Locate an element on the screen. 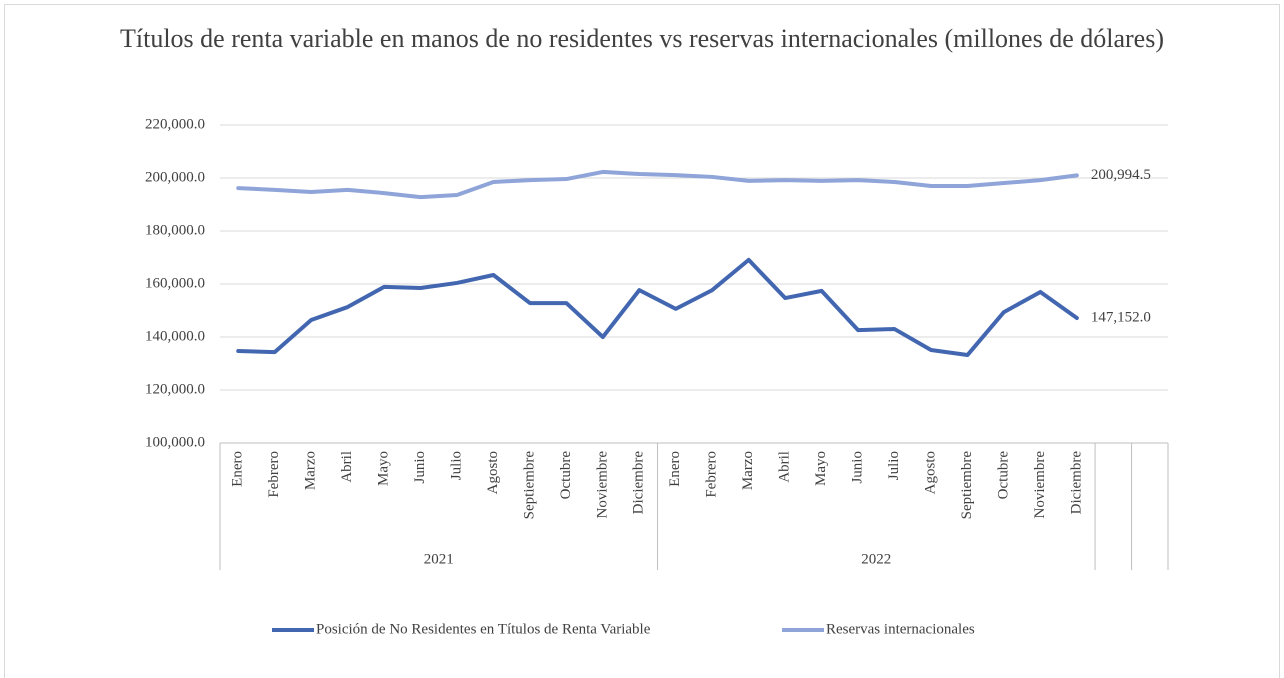 The height and width of the screenshot is (678, 1284). data-label: 147,152.0 is located at coordinates (1121, 317).